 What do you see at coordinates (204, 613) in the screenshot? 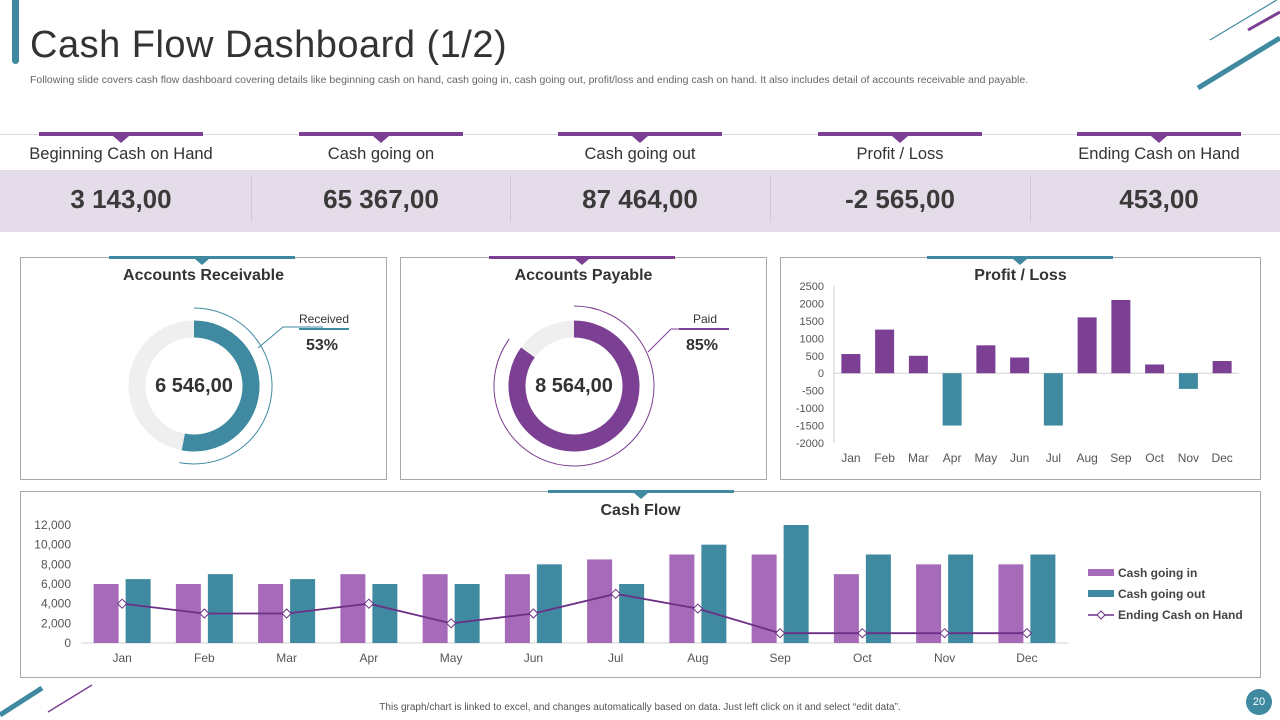
I see `ending-cash-marker-feb` at bounding box center [204, 613].